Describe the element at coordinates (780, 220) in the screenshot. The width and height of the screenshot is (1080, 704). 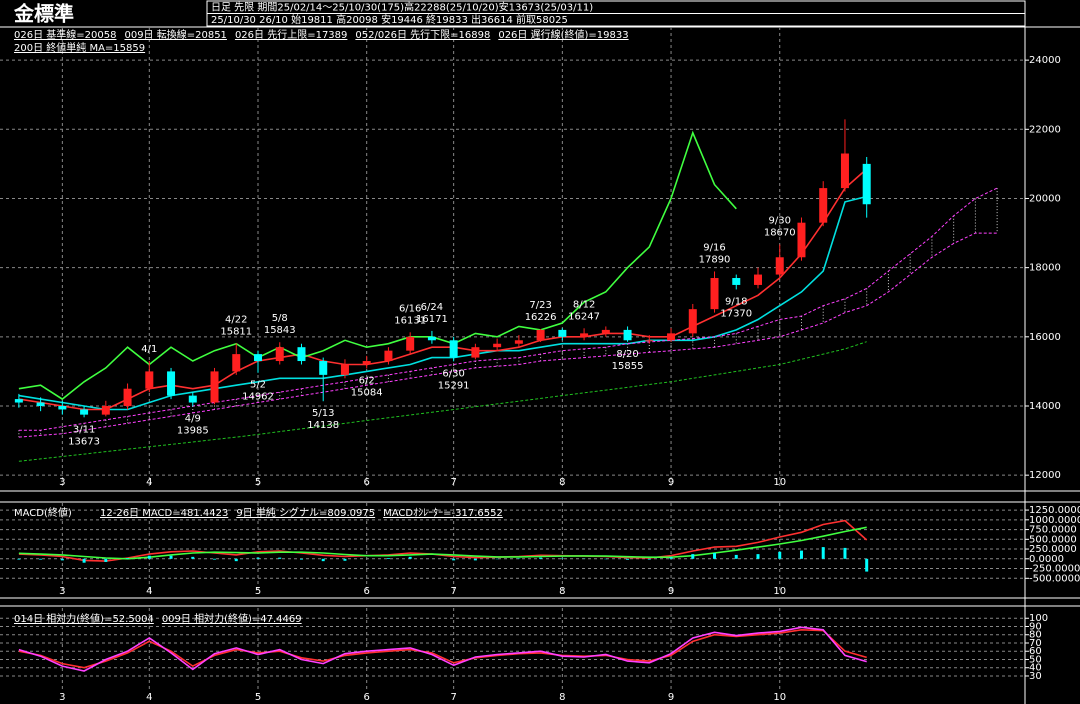
I see `annotation-date: 9/30` at that location.